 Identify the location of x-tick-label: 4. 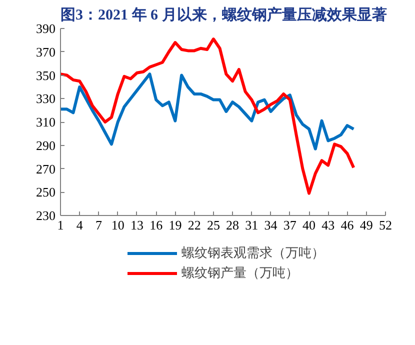
(80, 225).